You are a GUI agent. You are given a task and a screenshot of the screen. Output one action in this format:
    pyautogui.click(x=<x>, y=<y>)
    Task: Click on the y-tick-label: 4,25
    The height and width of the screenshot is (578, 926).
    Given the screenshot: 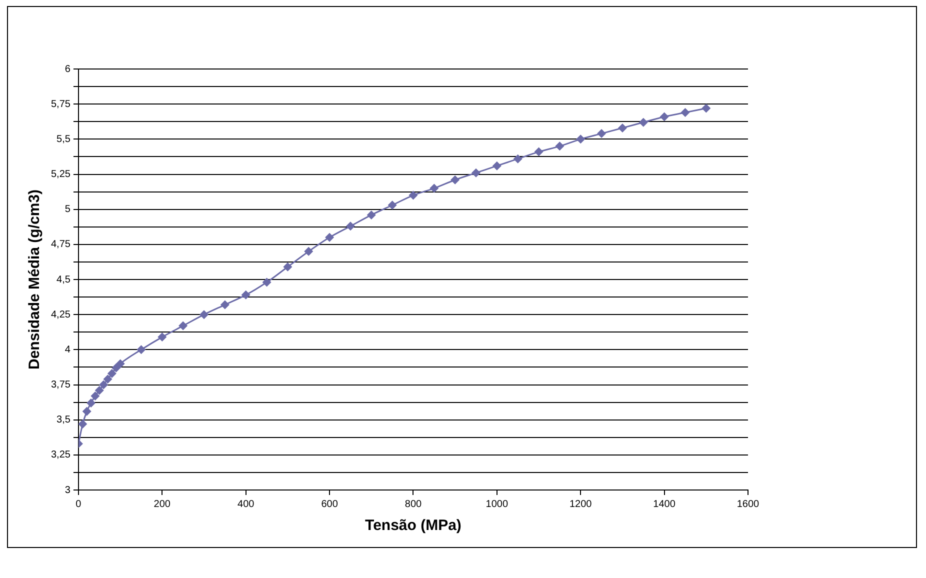 What is the action you would take?
    pyautogui.click(x=60, y=314)
    